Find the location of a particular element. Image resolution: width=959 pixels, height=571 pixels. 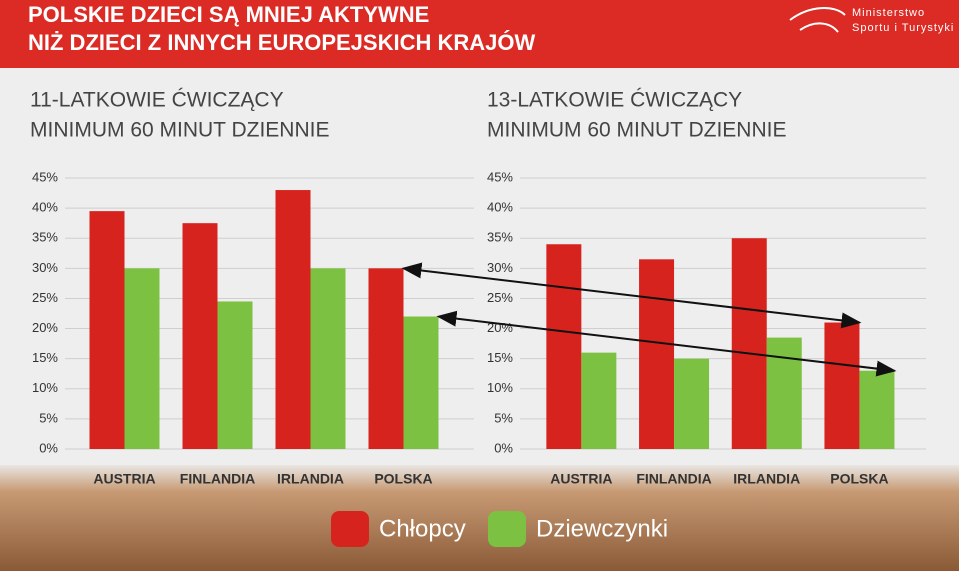

header-title: NIŻ DZIECI Z INNYCH EUROPEJSKICH KRAJÓW is located at coordinates (281, 42).